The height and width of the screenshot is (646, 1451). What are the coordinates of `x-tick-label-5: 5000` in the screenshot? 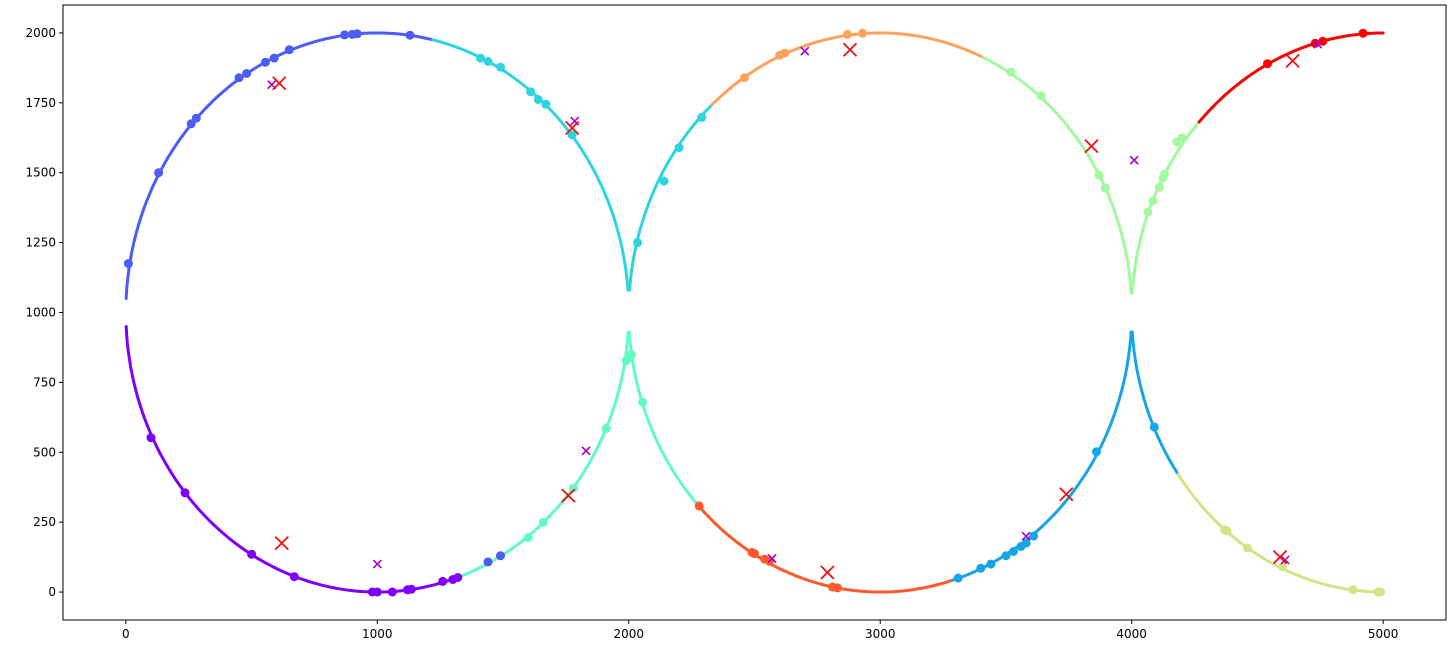 It's located at (1383, 634).